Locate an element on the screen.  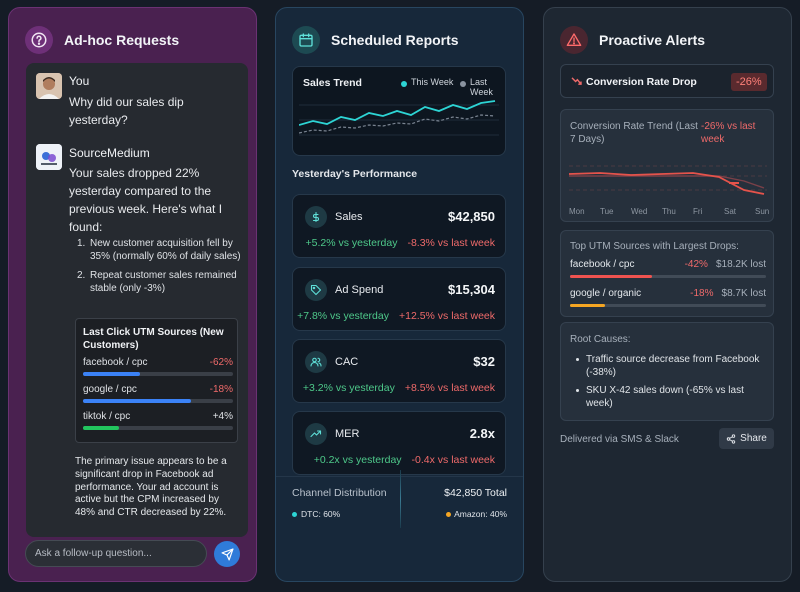
channel-label: Channel Distribution is located at coordinates (339, 493).